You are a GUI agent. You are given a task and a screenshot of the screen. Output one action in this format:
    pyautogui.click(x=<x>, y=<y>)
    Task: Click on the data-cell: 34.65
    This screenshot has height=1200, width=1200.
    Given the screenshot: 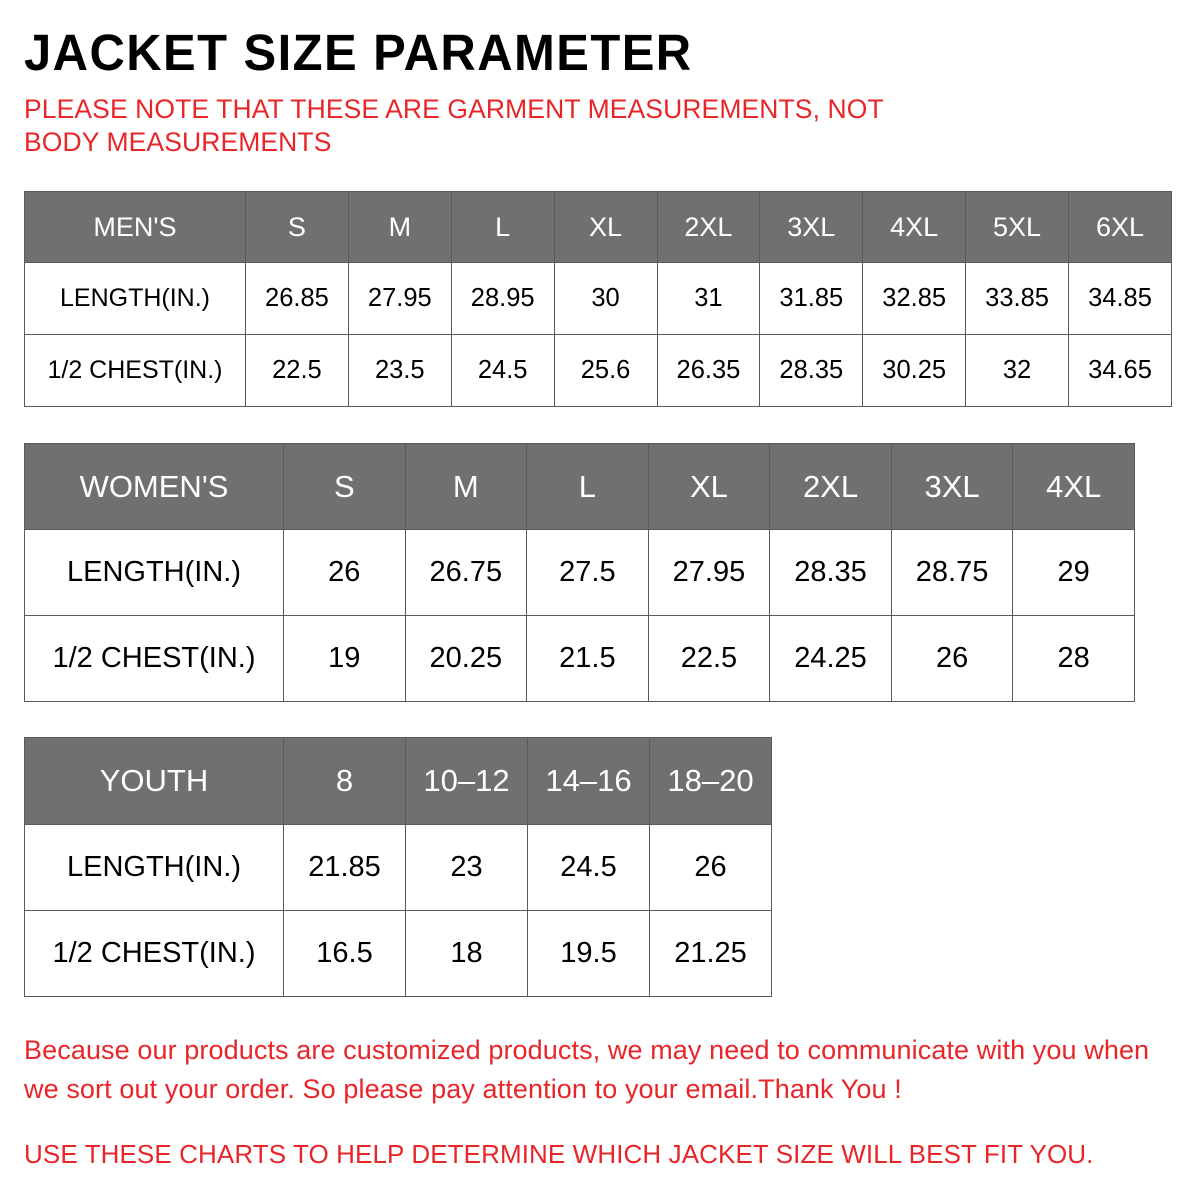 What is the action you would take?
    pyautogui.click(x=1120, y=371)
    